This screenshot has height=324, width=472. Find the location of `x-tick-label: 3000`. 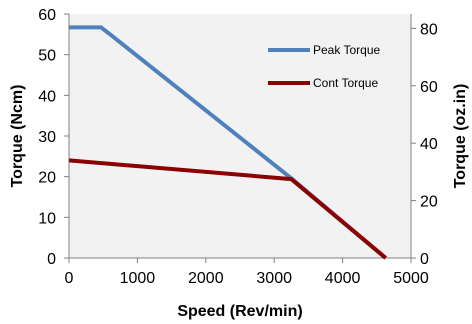

x-tick-label: 3000 is located at coordinates (274, 278).